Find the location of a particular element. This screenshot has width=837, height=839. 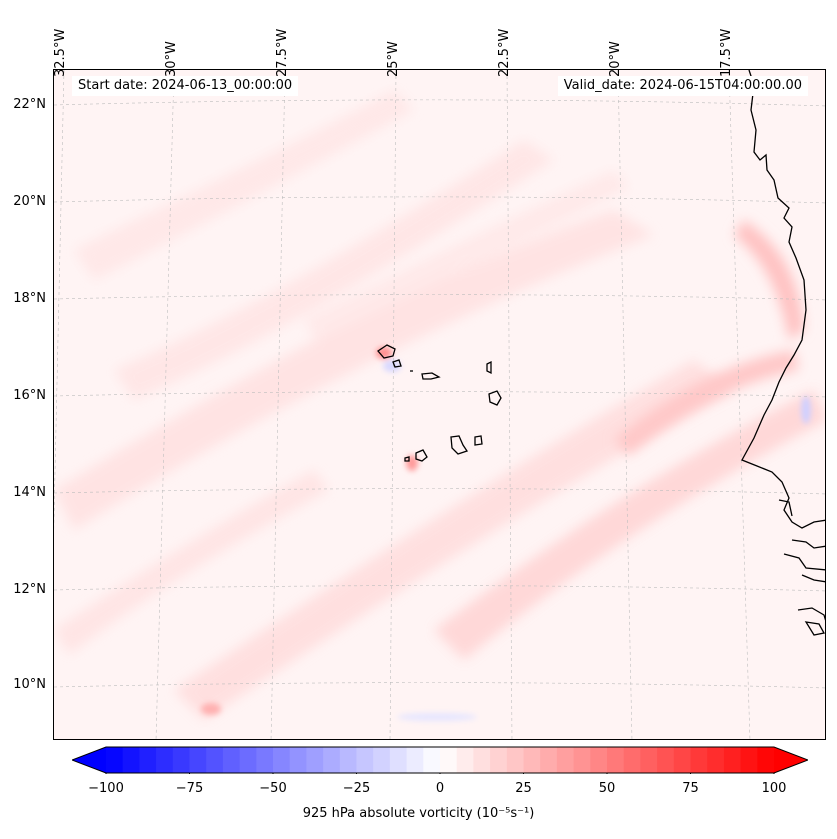

african-coastline is located at coordinates (783, 353).